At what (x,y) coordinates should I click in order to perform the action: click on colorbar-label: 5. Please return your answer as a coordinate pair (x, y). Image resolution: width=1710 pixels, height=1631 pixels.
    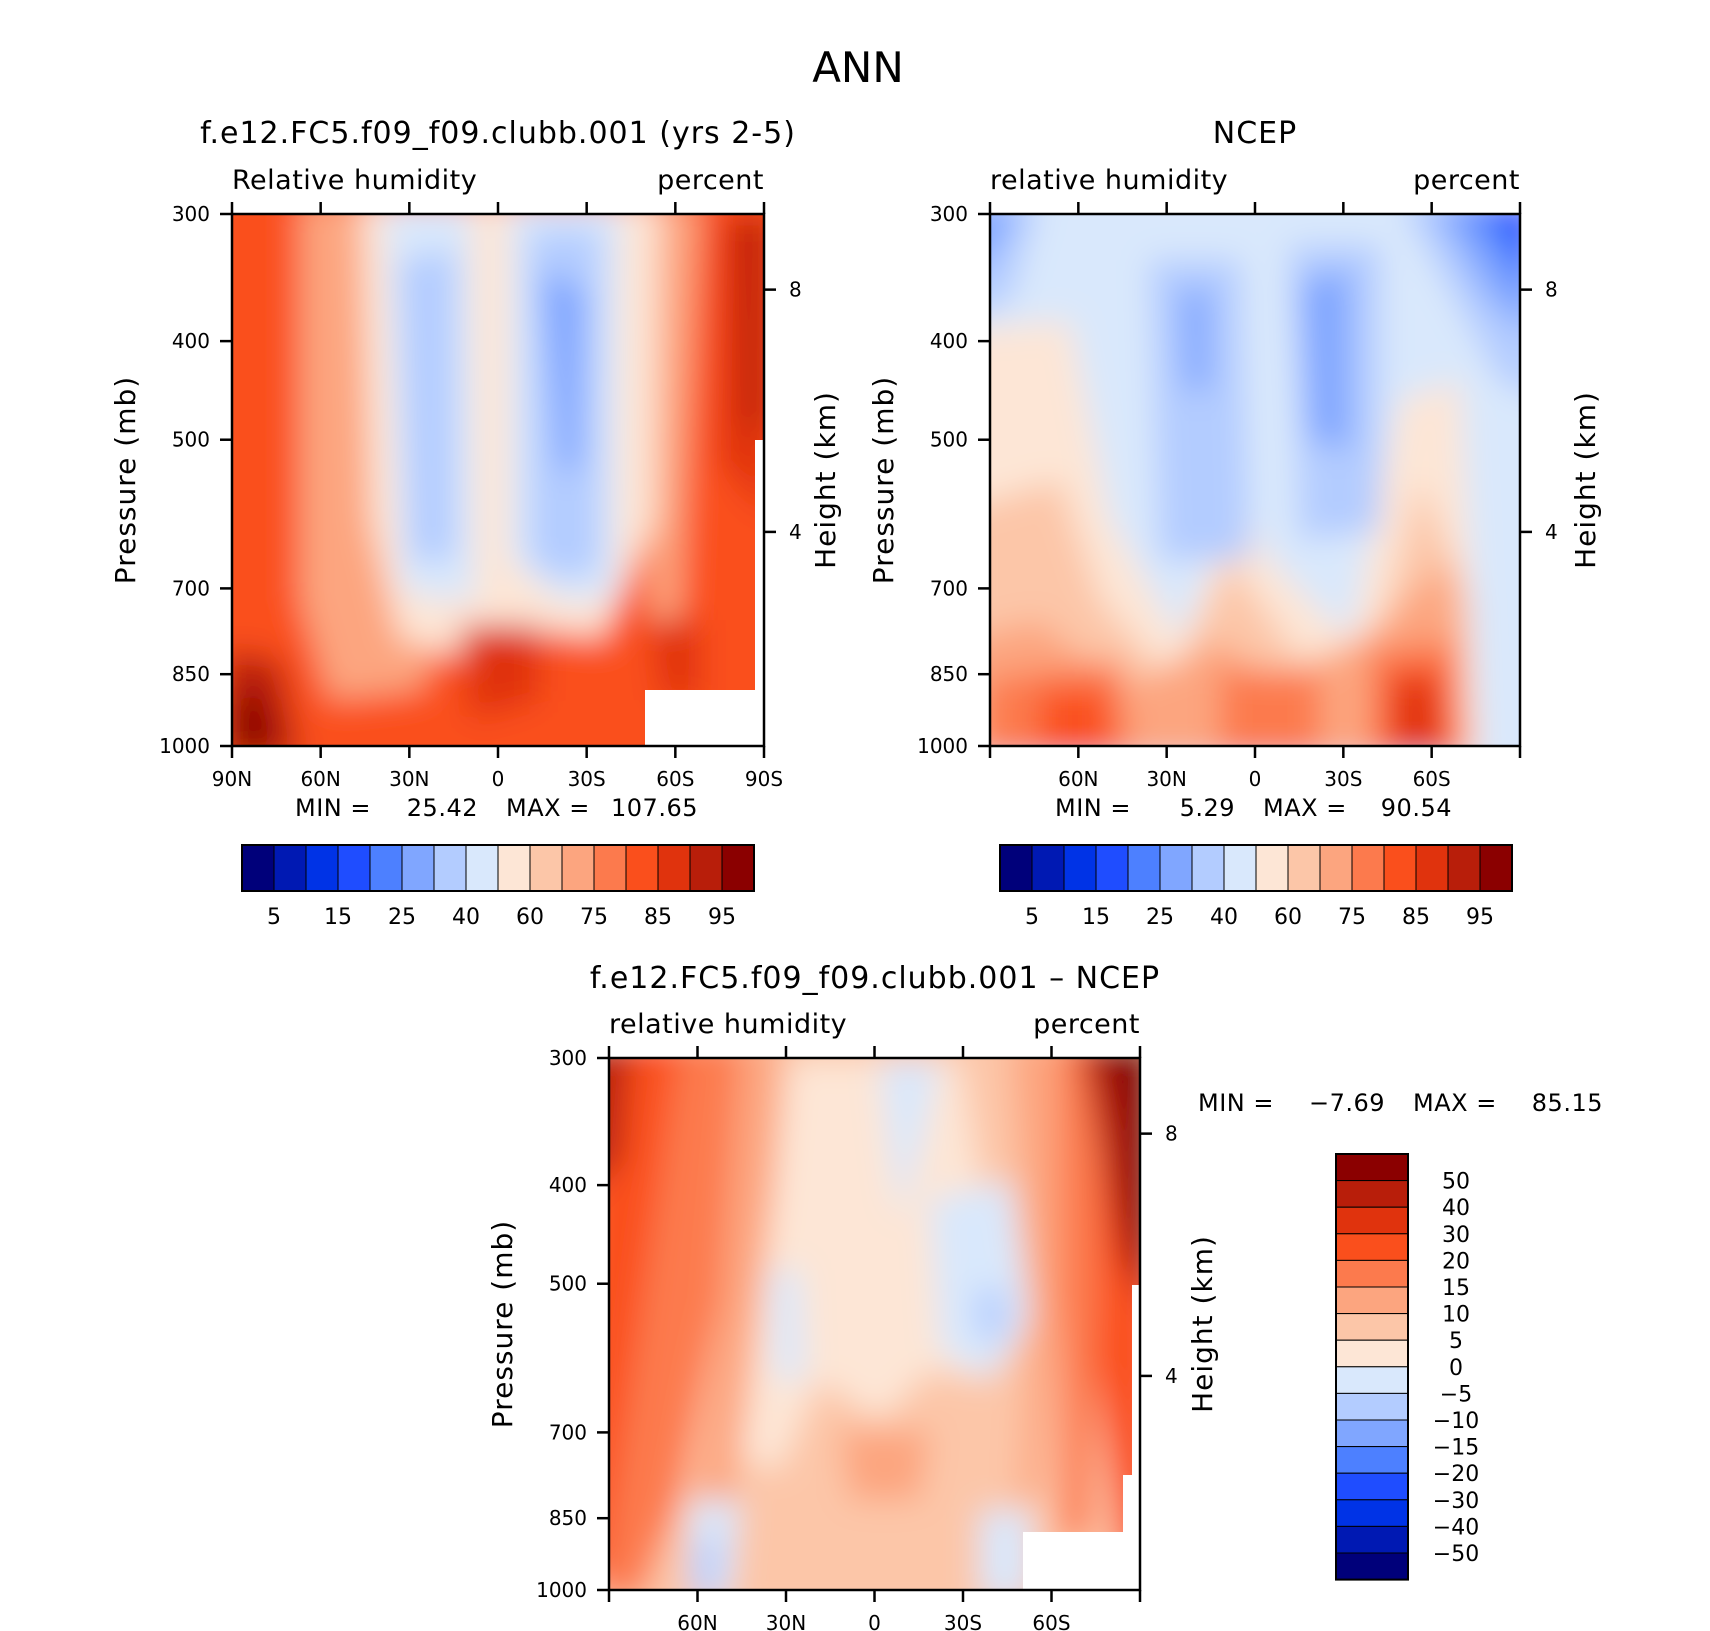
    Looking at the image, I should click on (1456, 1341).